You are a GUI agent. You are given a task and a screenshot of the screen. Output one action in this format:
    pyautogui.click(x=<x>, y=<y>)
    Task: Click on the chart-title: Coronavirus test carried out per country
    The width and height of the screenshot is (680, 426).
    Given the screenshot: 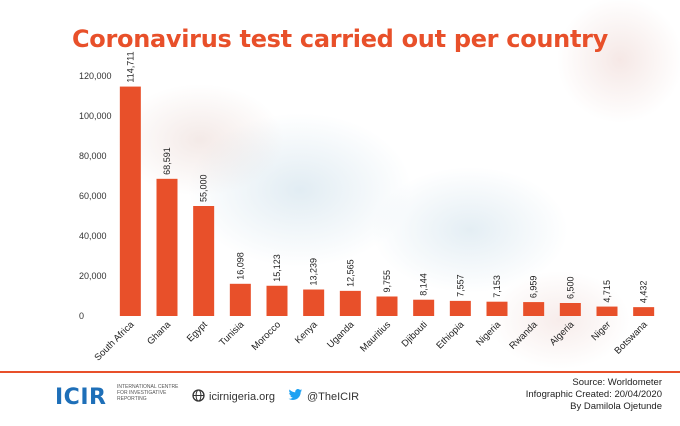 What is the action you would take?
    pyautogui.click(x=340, y=39)
    